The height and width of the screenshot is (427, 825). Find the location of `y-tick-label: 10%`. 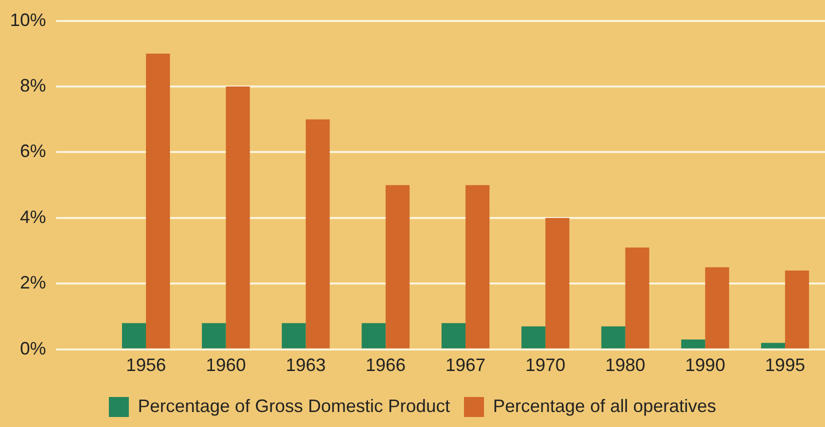

y-tick-label: 10% is located at coordinates (28, 20).